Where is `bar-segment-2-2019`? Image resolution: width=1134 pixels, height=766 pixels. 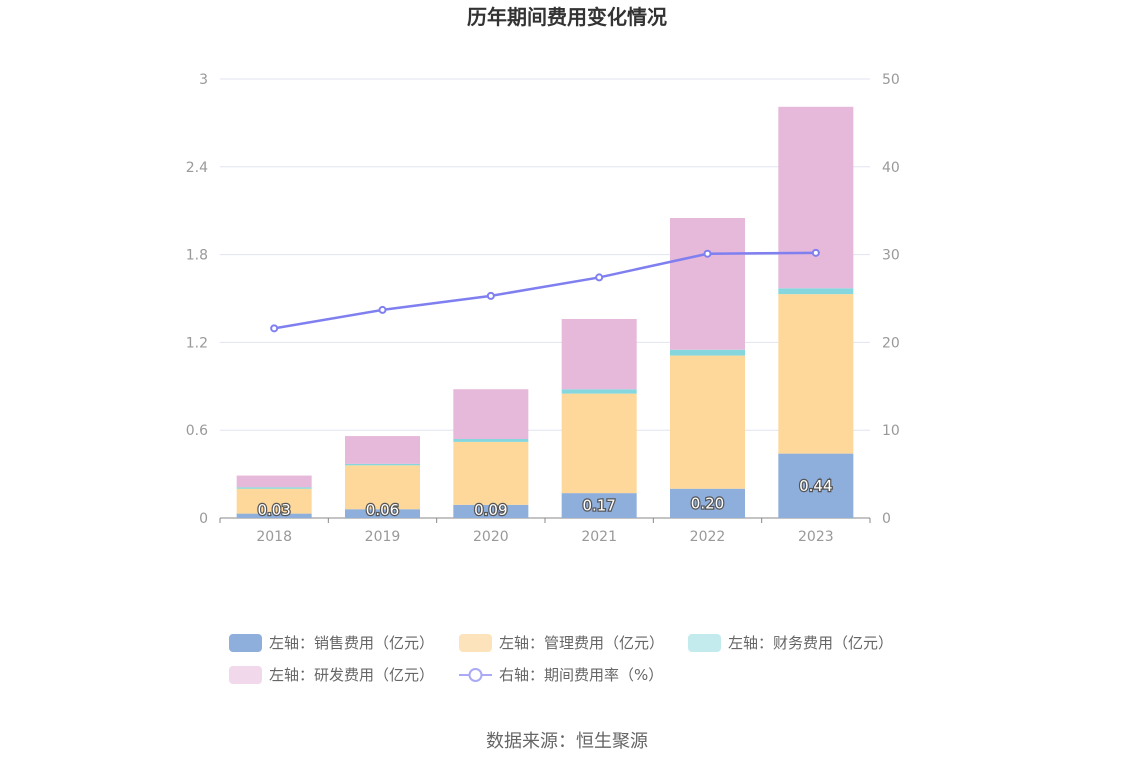 bar-segment-2-2019 is located at coordinates (382, 487).